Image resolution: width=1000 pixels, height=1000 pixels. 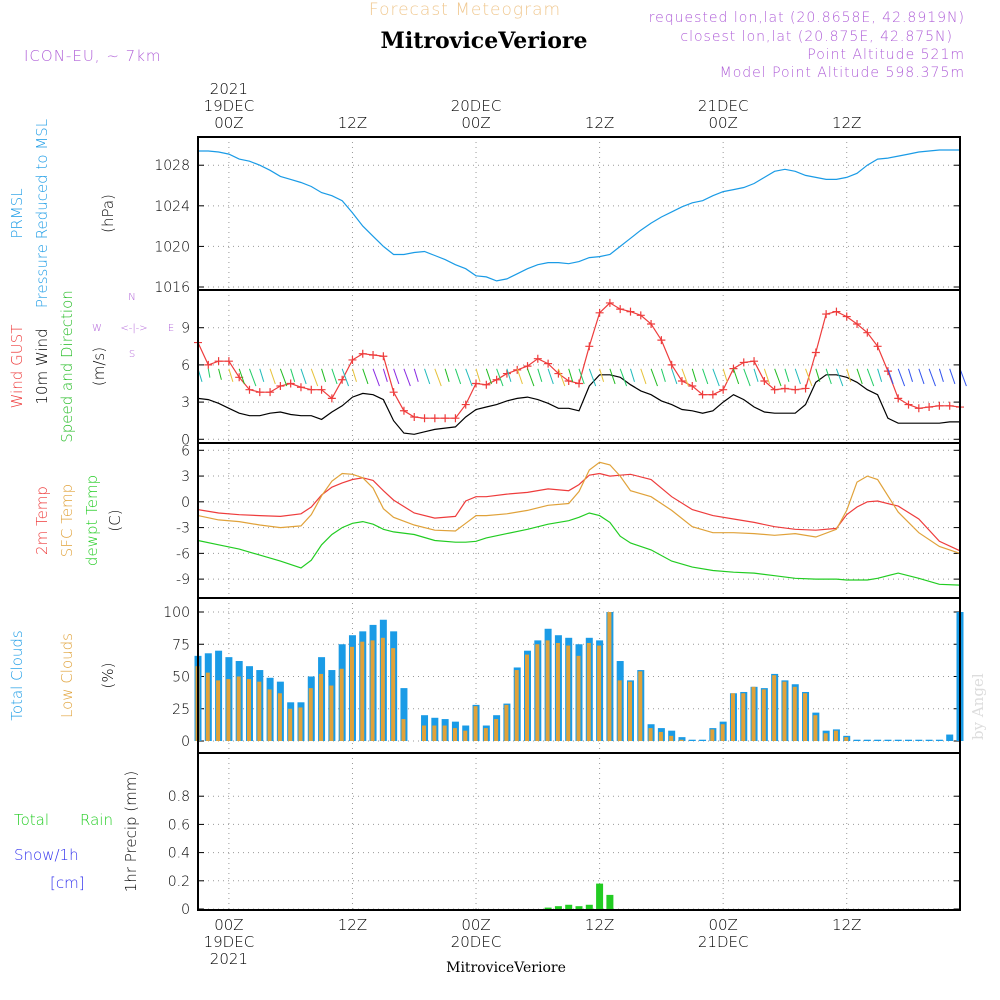 What do you see at coordinates (465, 10) in the screenshot?
I see `meteogram-subtitle: Forecast Meteogram` at bounding box center [465, 10].